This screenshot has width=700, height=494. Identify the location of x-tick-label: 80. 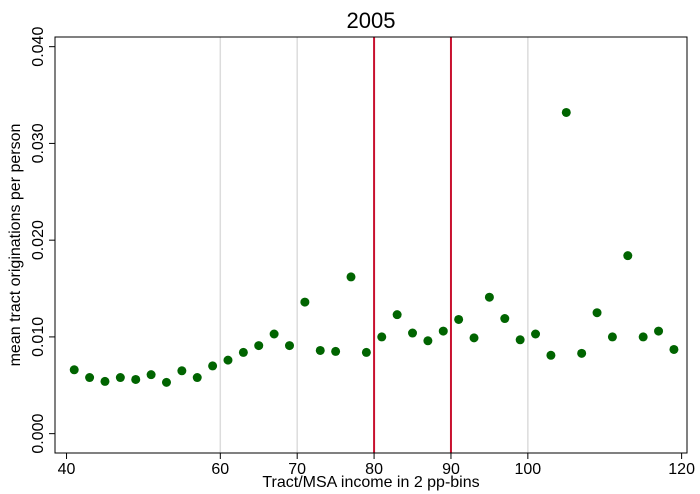
(374, 469).